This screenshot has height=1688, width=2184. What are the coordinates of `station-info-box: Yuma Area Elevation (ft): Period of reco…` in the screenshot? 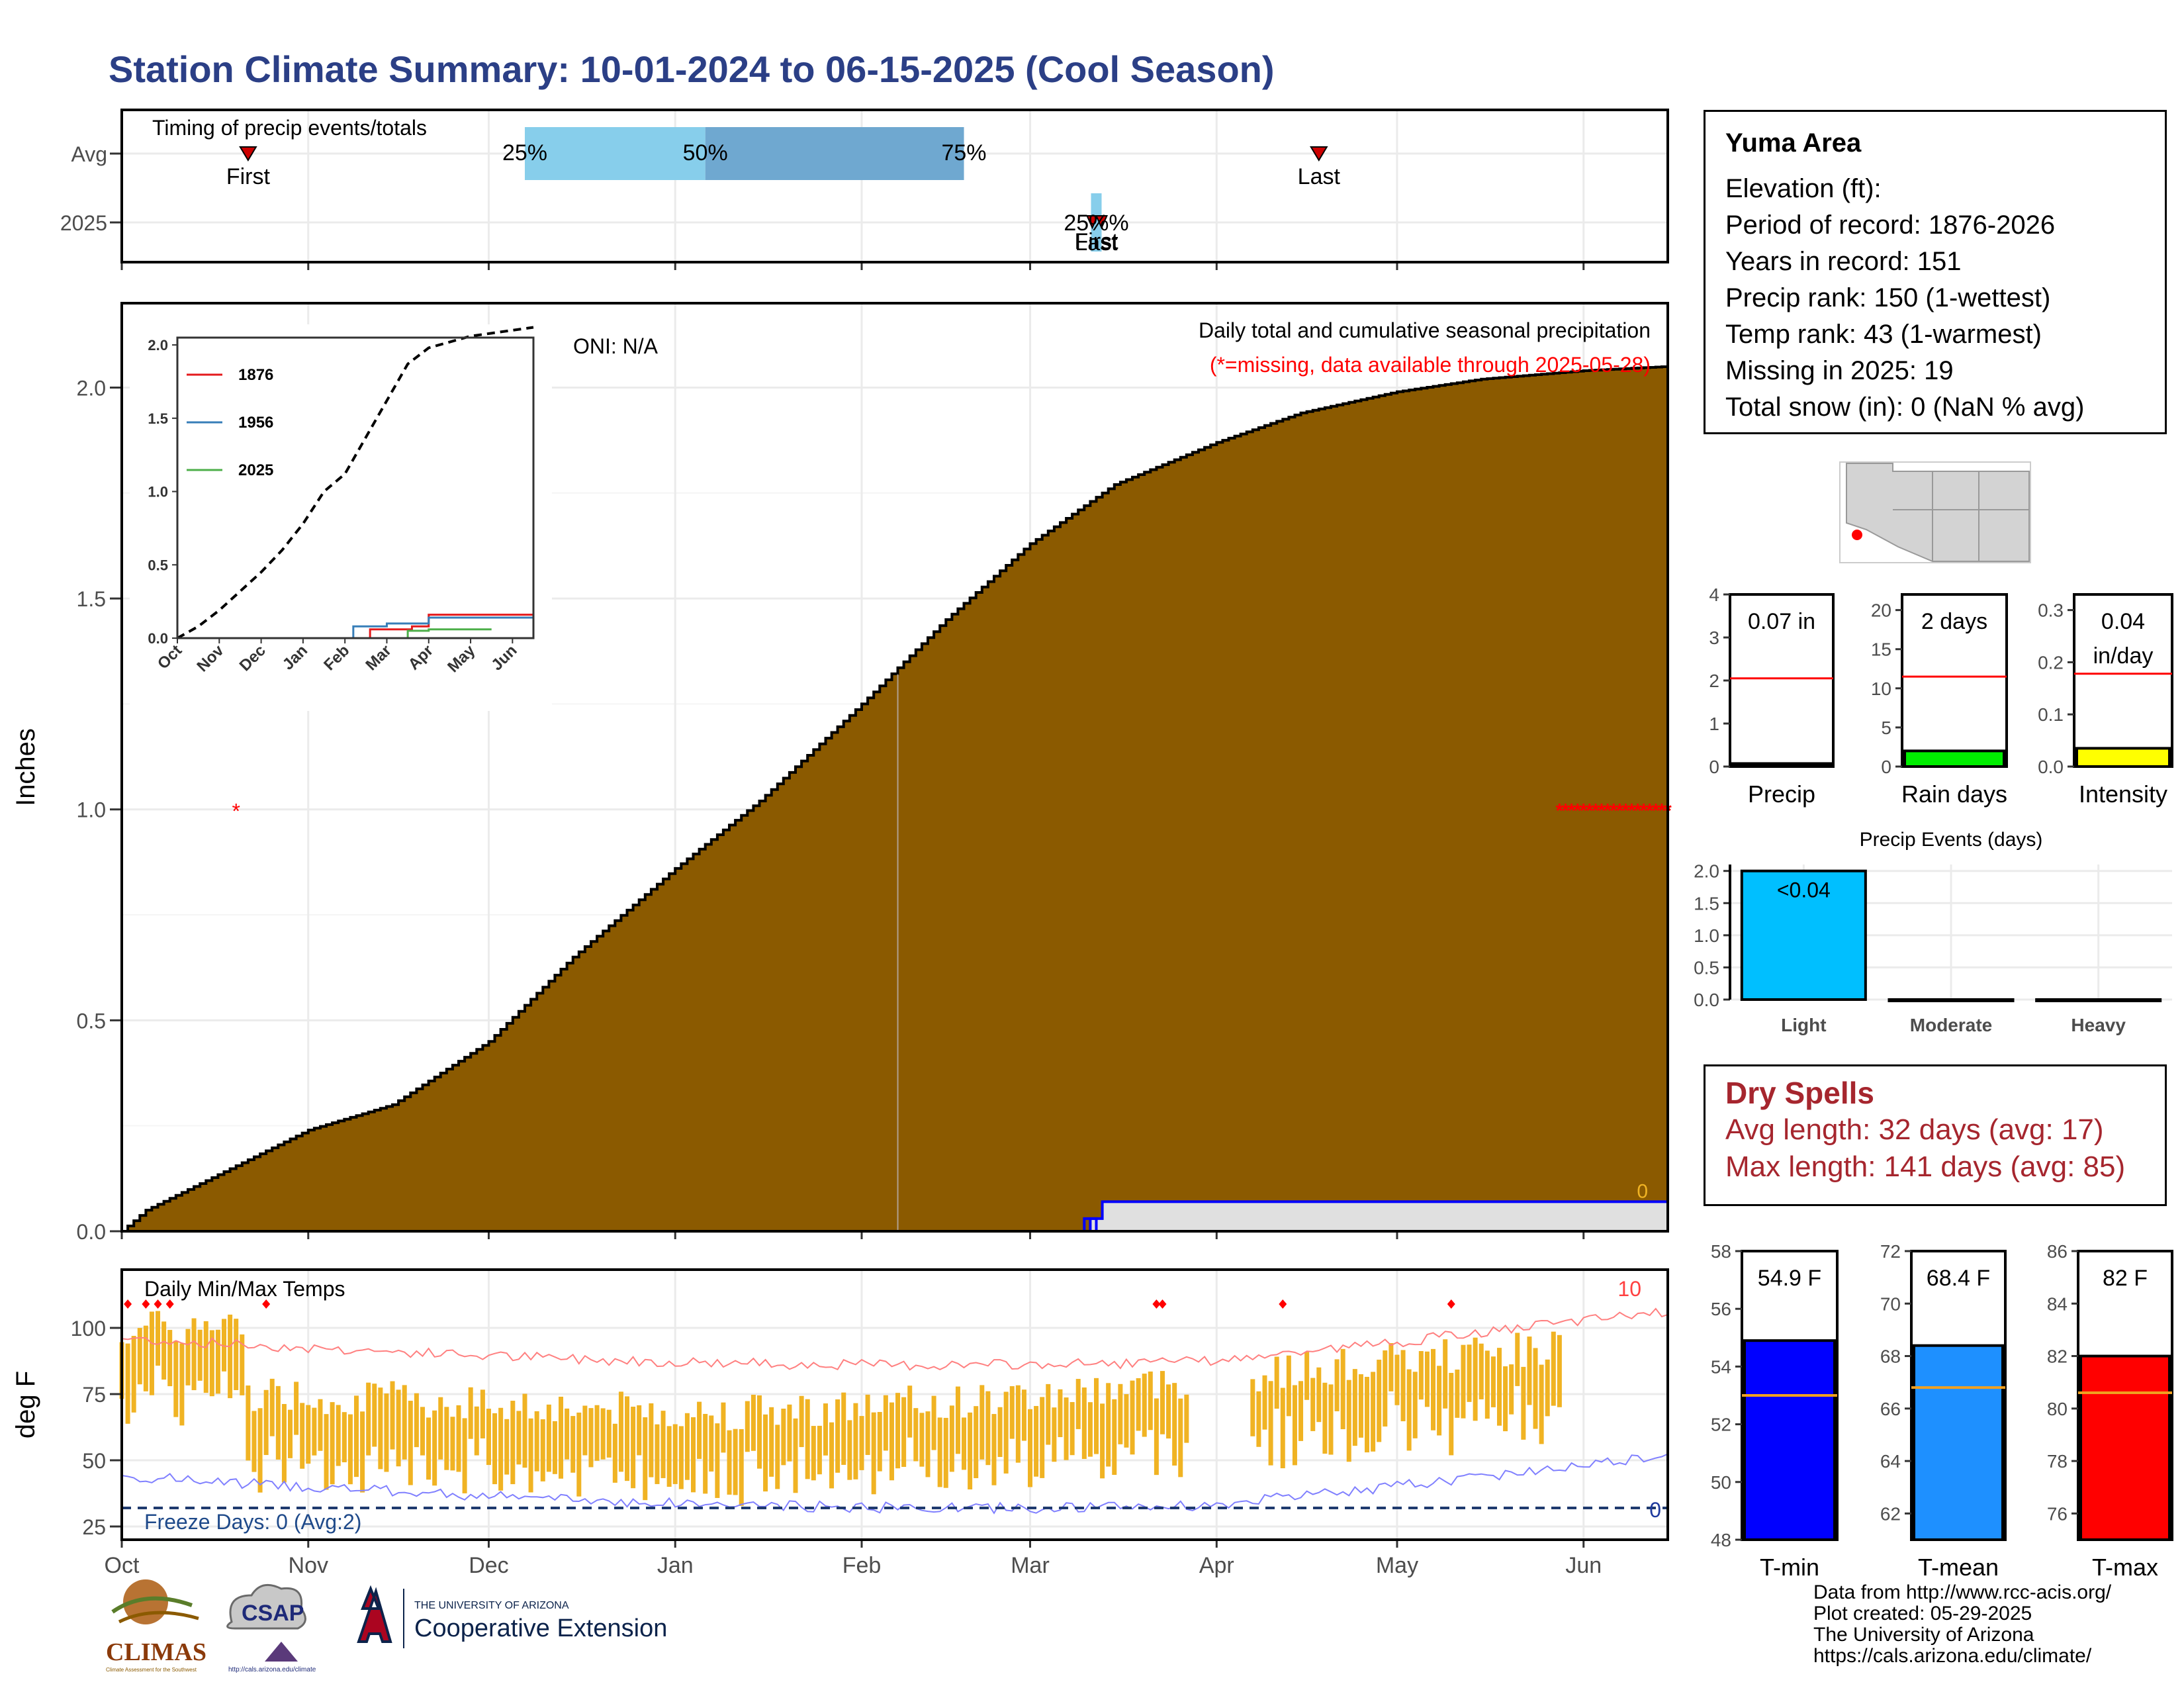 It's located at (1935, 272).